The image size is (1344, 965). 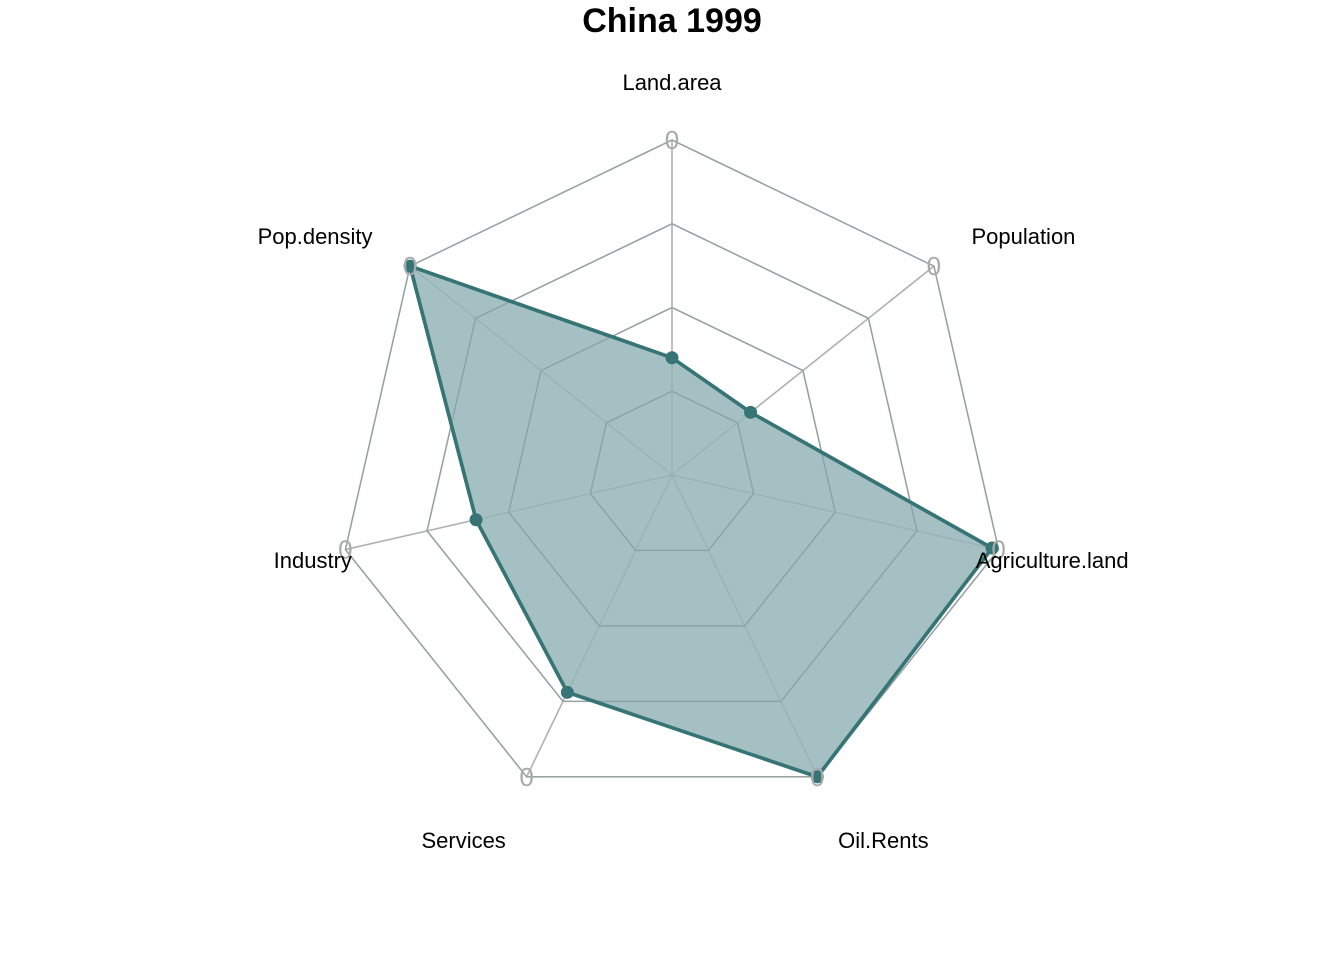 What do you see at coordinates (526, 777) in the screenshot?
I see `tick-label-4: 0` at bounding box center [526, 777].